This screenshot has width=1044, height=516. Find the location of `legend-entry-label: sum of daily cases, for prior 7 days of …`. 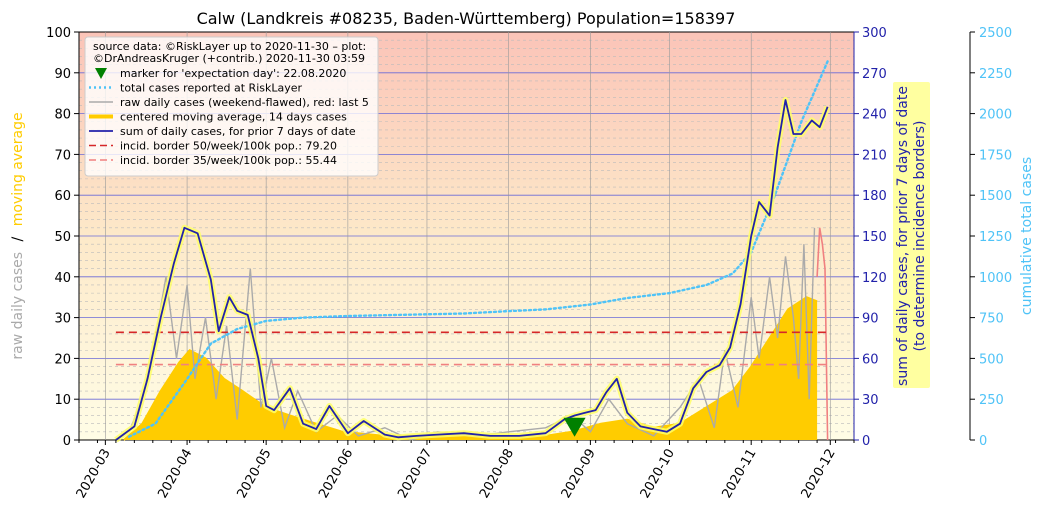

legend-entry-label: sum of daily cases, for prior 7 days of … is located at coordinates (238, 131).